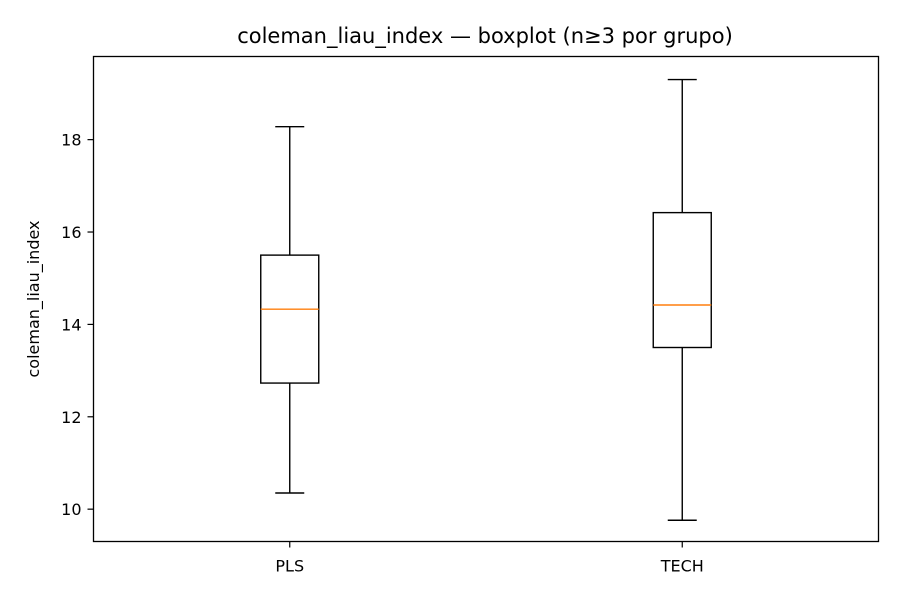 The width and height of the screenshot is (900, 600). I want to click on y-tick-label: 18, so click(71, 140).